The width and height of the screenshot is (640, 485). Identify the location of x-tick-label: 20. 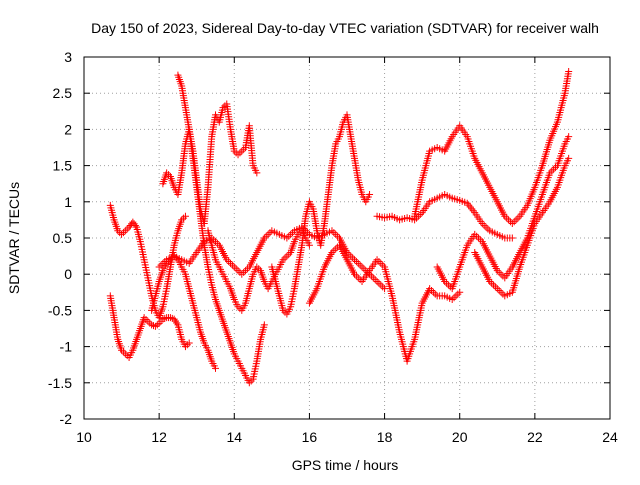
(460, 437).